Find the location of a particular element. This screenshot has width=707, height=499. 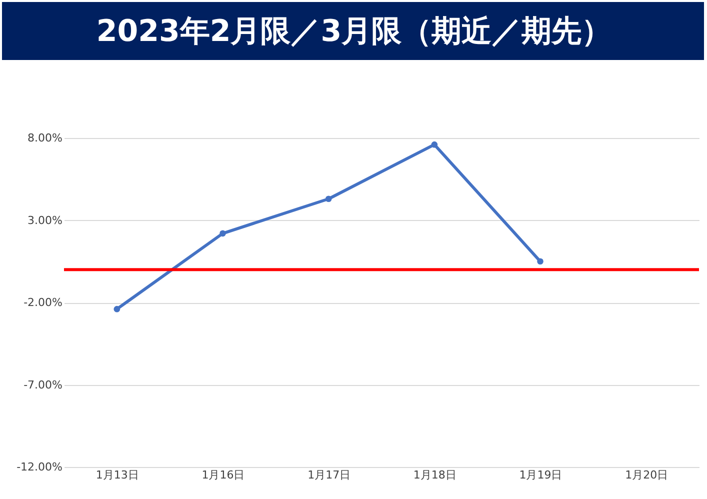

y-tick-label: -7.00% is located at coordinates (43, 385).